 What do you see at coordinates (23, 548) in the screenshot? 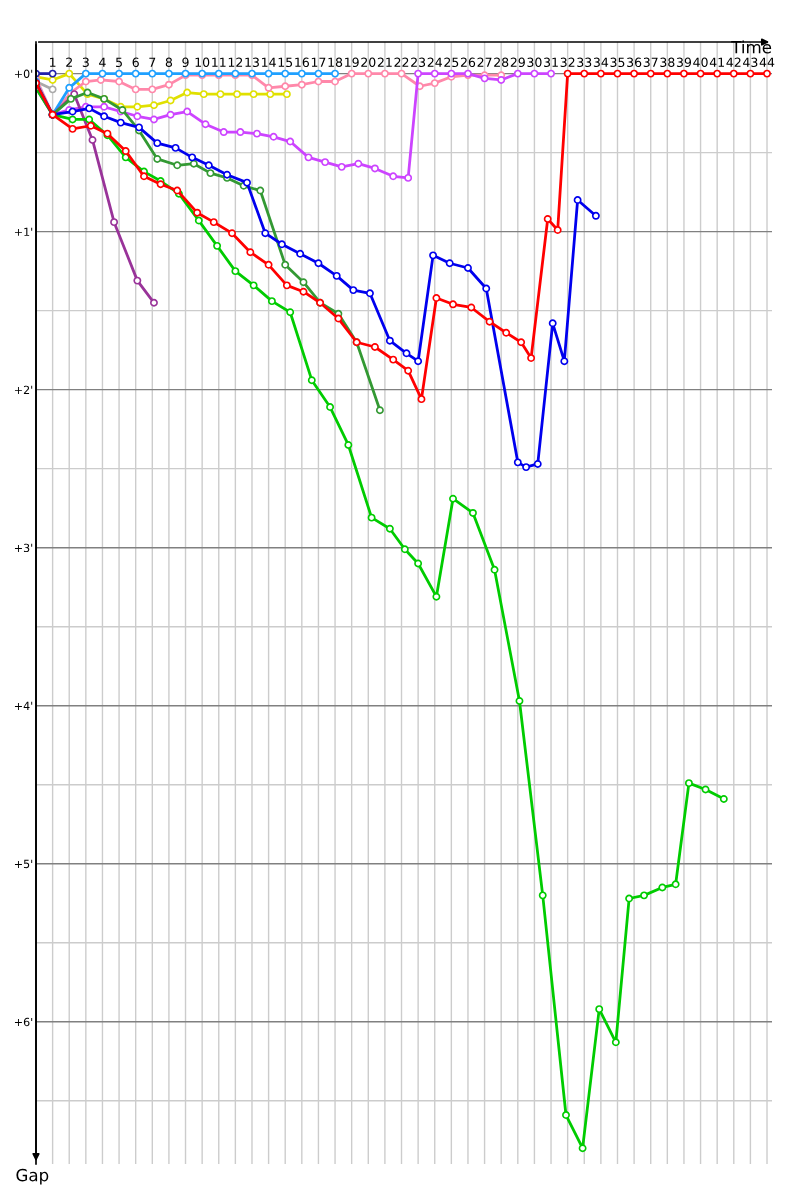
I see `y-tick-label: +3'` at bounding box center [23, 548].